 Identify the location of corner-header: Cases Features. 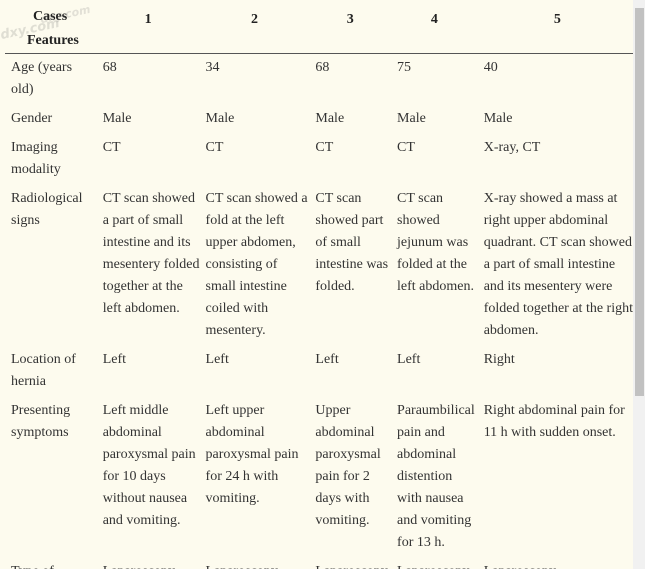
(51, 28).